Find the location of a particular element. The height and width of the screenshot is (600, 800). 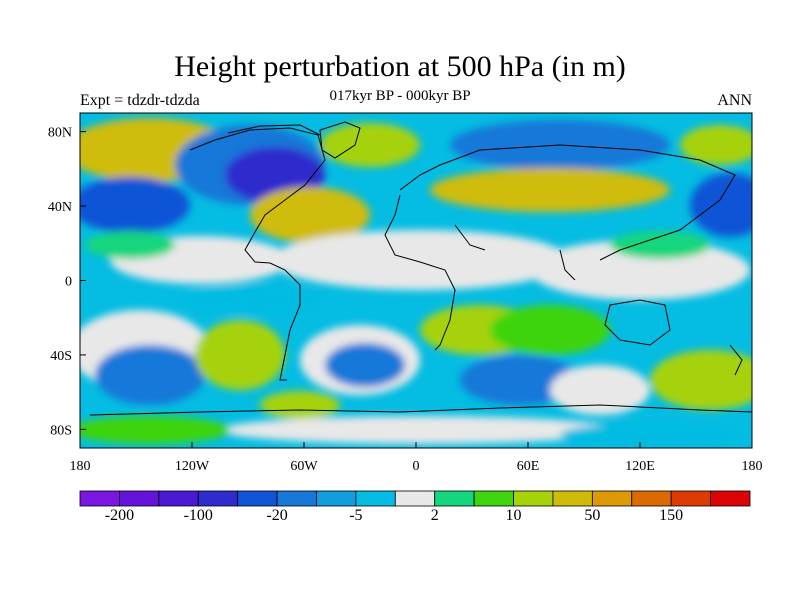

x-tick-label: 60W is located at coordinates (304, 466).